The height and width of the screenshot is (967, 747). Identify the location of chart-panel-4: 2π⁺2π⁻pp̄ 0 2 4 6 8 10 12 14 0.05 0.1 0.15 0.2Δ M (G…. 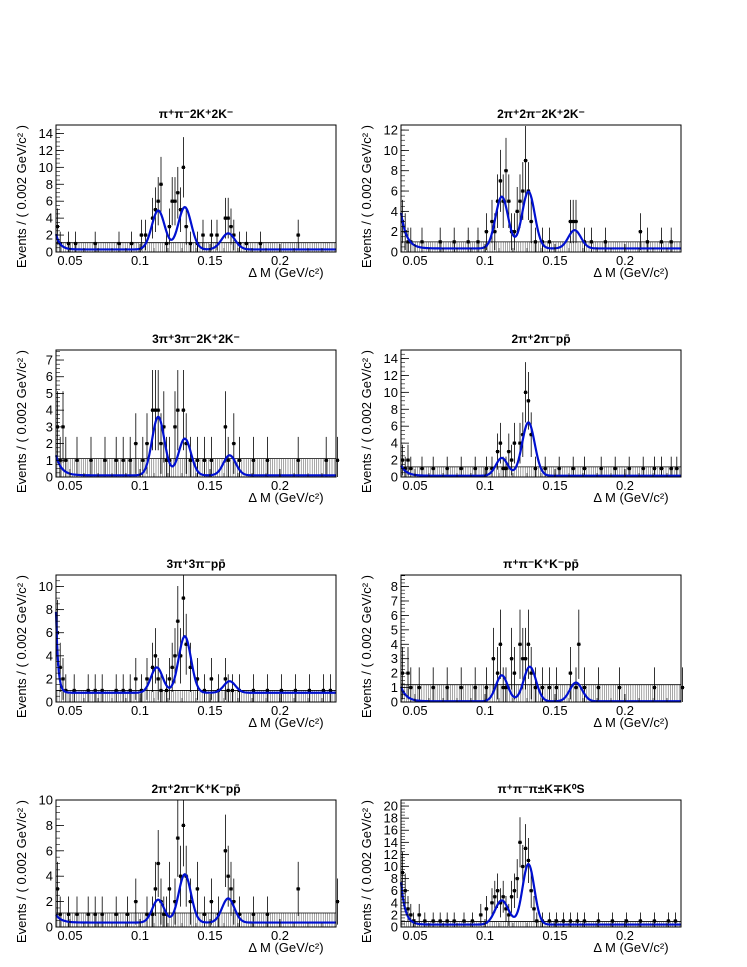
(520, 418).